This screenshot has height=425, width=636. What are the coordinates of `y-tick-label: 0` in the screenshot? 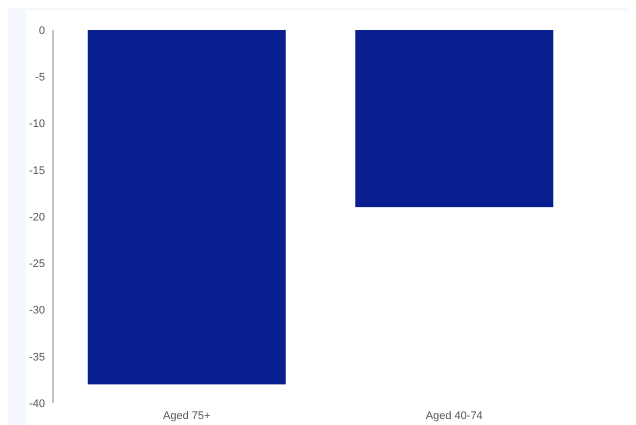 It's located at (41, 30).